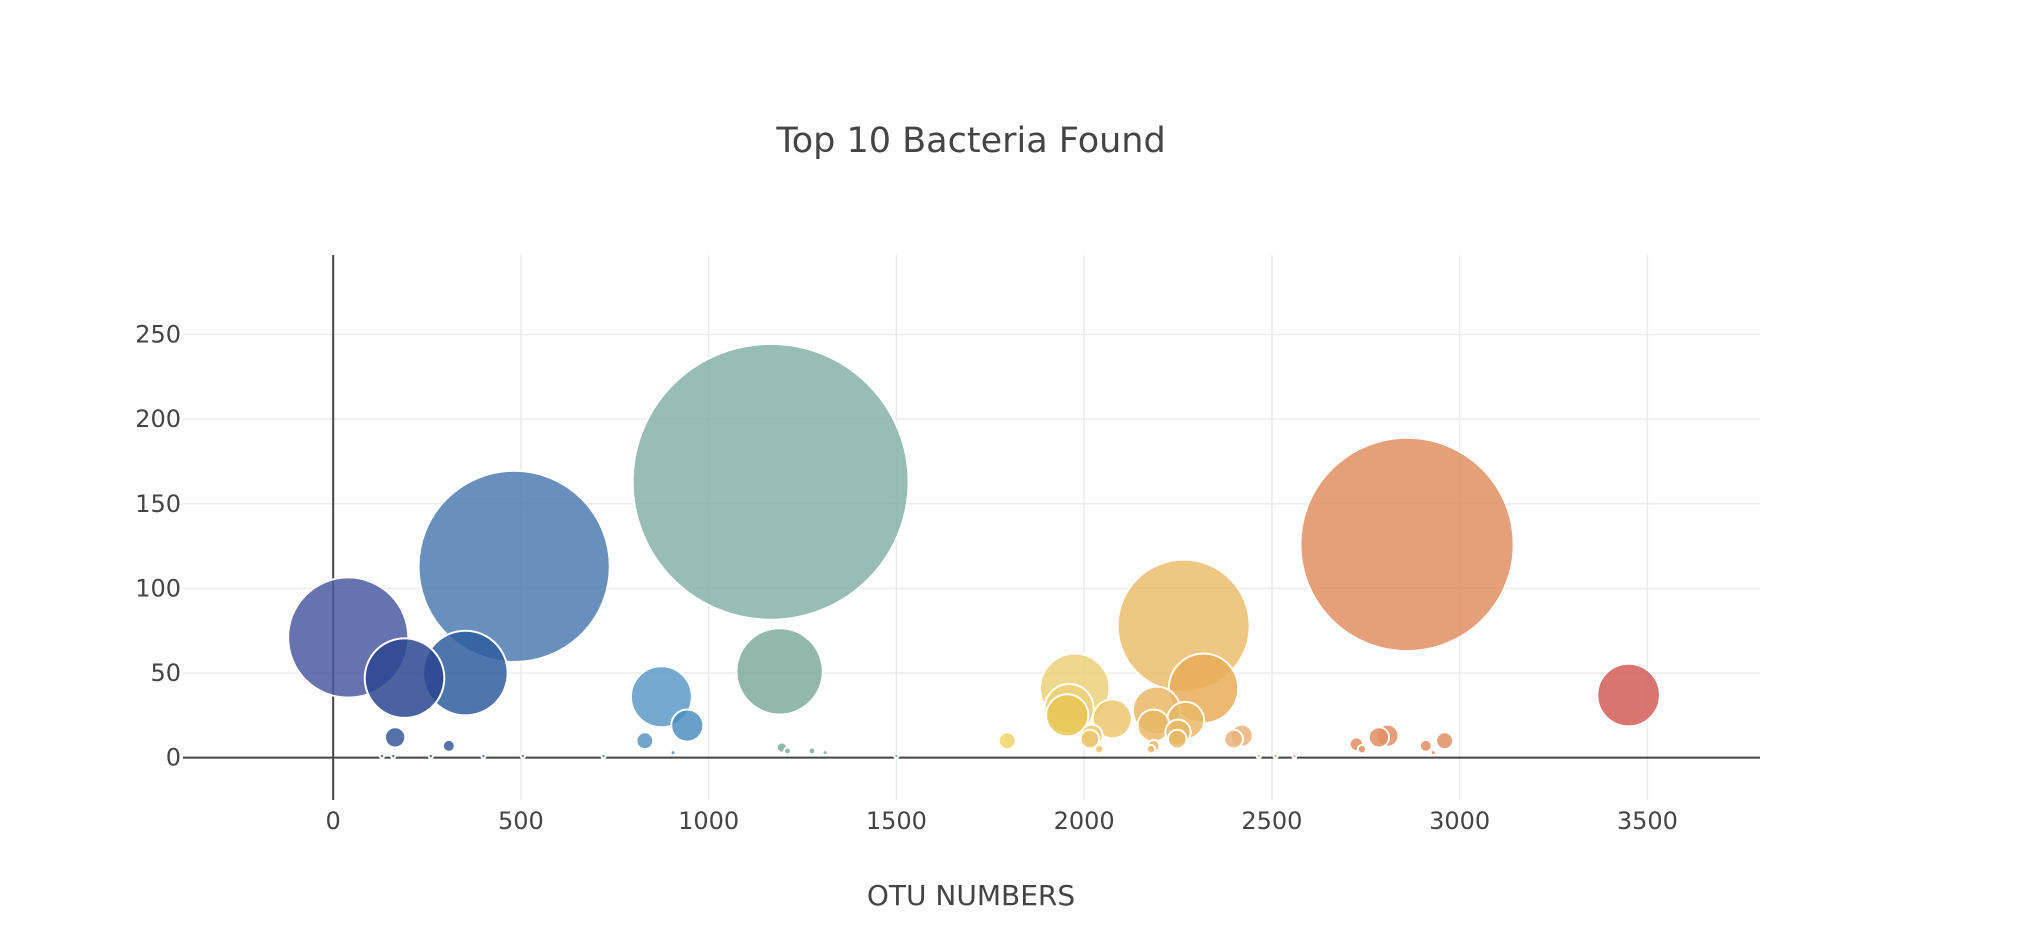  I want to click on y-tick-label: 250, so click(158, 335).